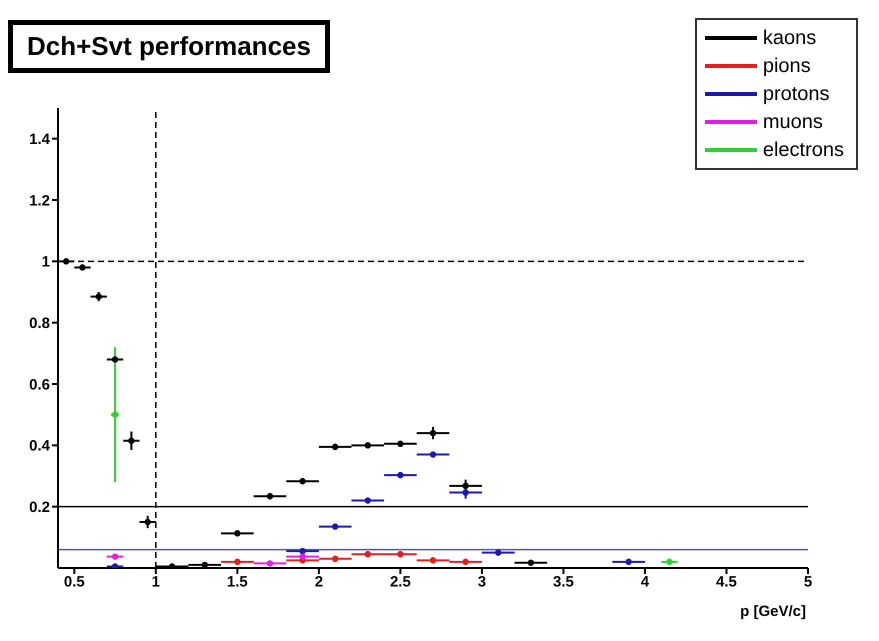  What do you see at coordinates (156, 582) in the screenshot?
I see `x-tick-label: 1` at bounding box center [156, 582].